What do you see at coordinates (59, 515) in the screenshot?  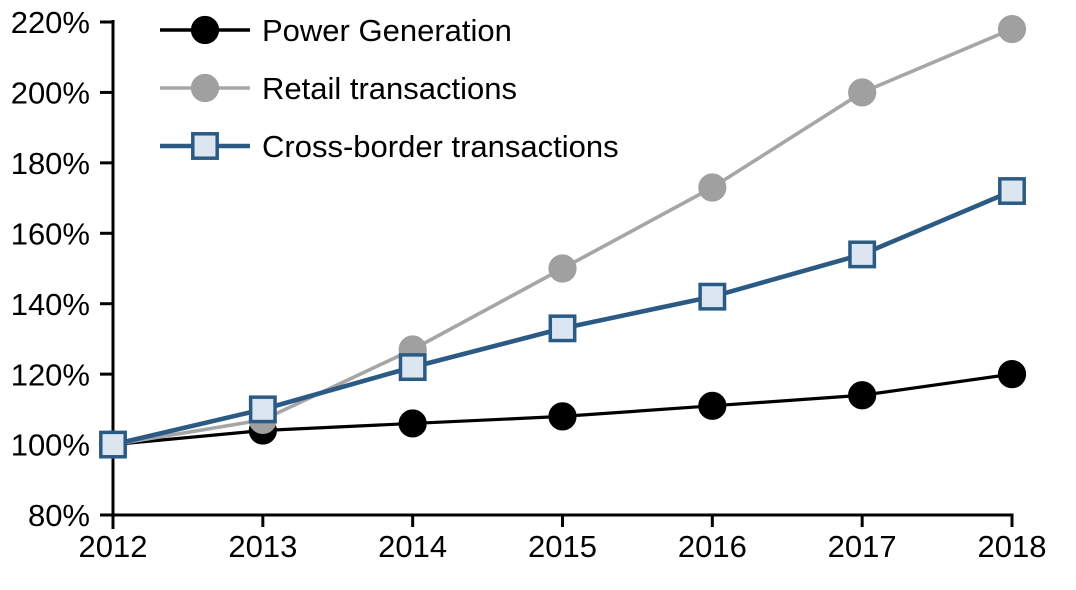 I see `y-tick-label: 80%` at bounding box center [59, 515].